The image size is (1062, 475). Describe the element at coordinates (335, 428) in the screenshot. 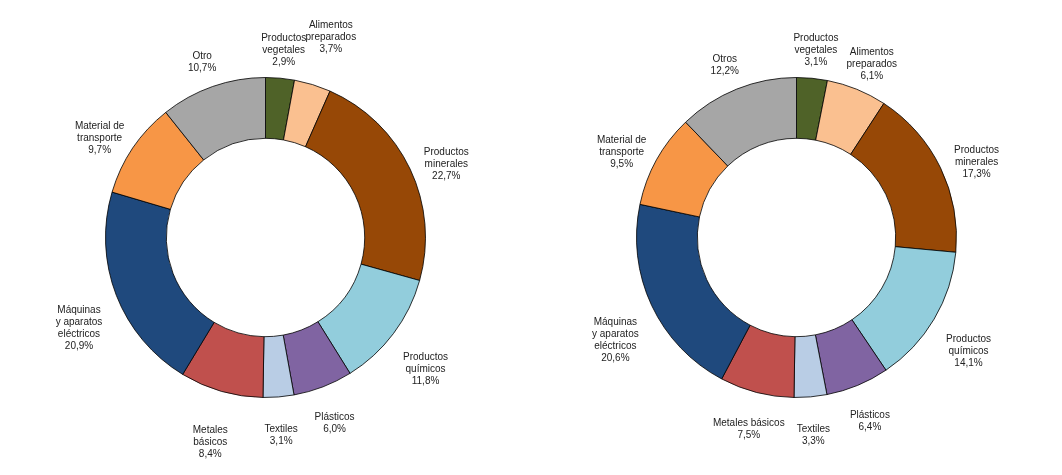

I see `data-label: 6,0%` at that location.